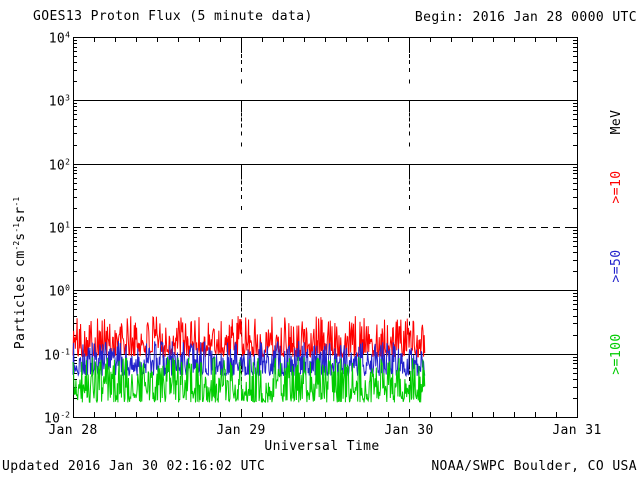 The image size is (640, 480). I want to click on updated-timestamp: Updated 2016 Jan 30 02:16:02 UTC, so click(134, 466).